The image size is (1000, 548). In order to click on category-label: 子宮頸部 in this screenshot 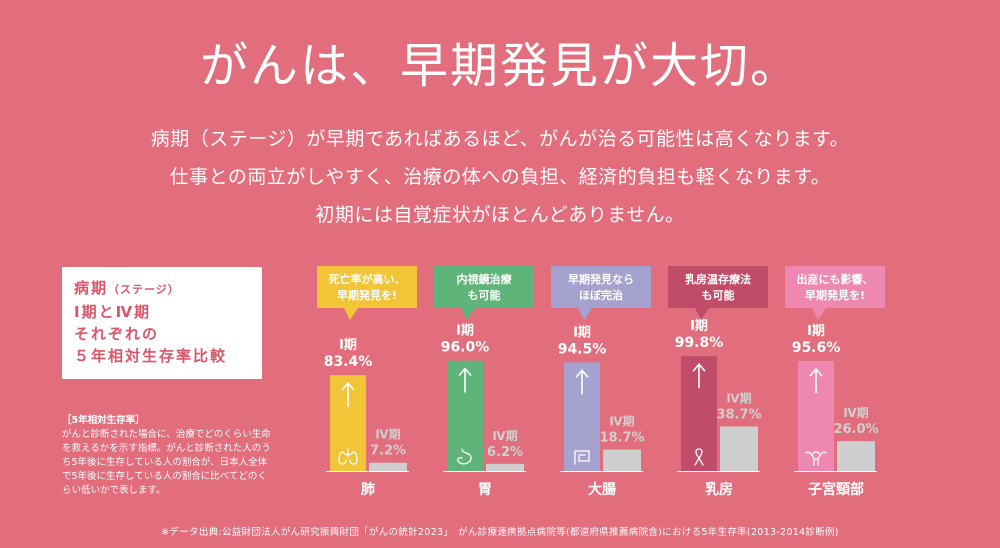, I will do `click(836, 489)`.